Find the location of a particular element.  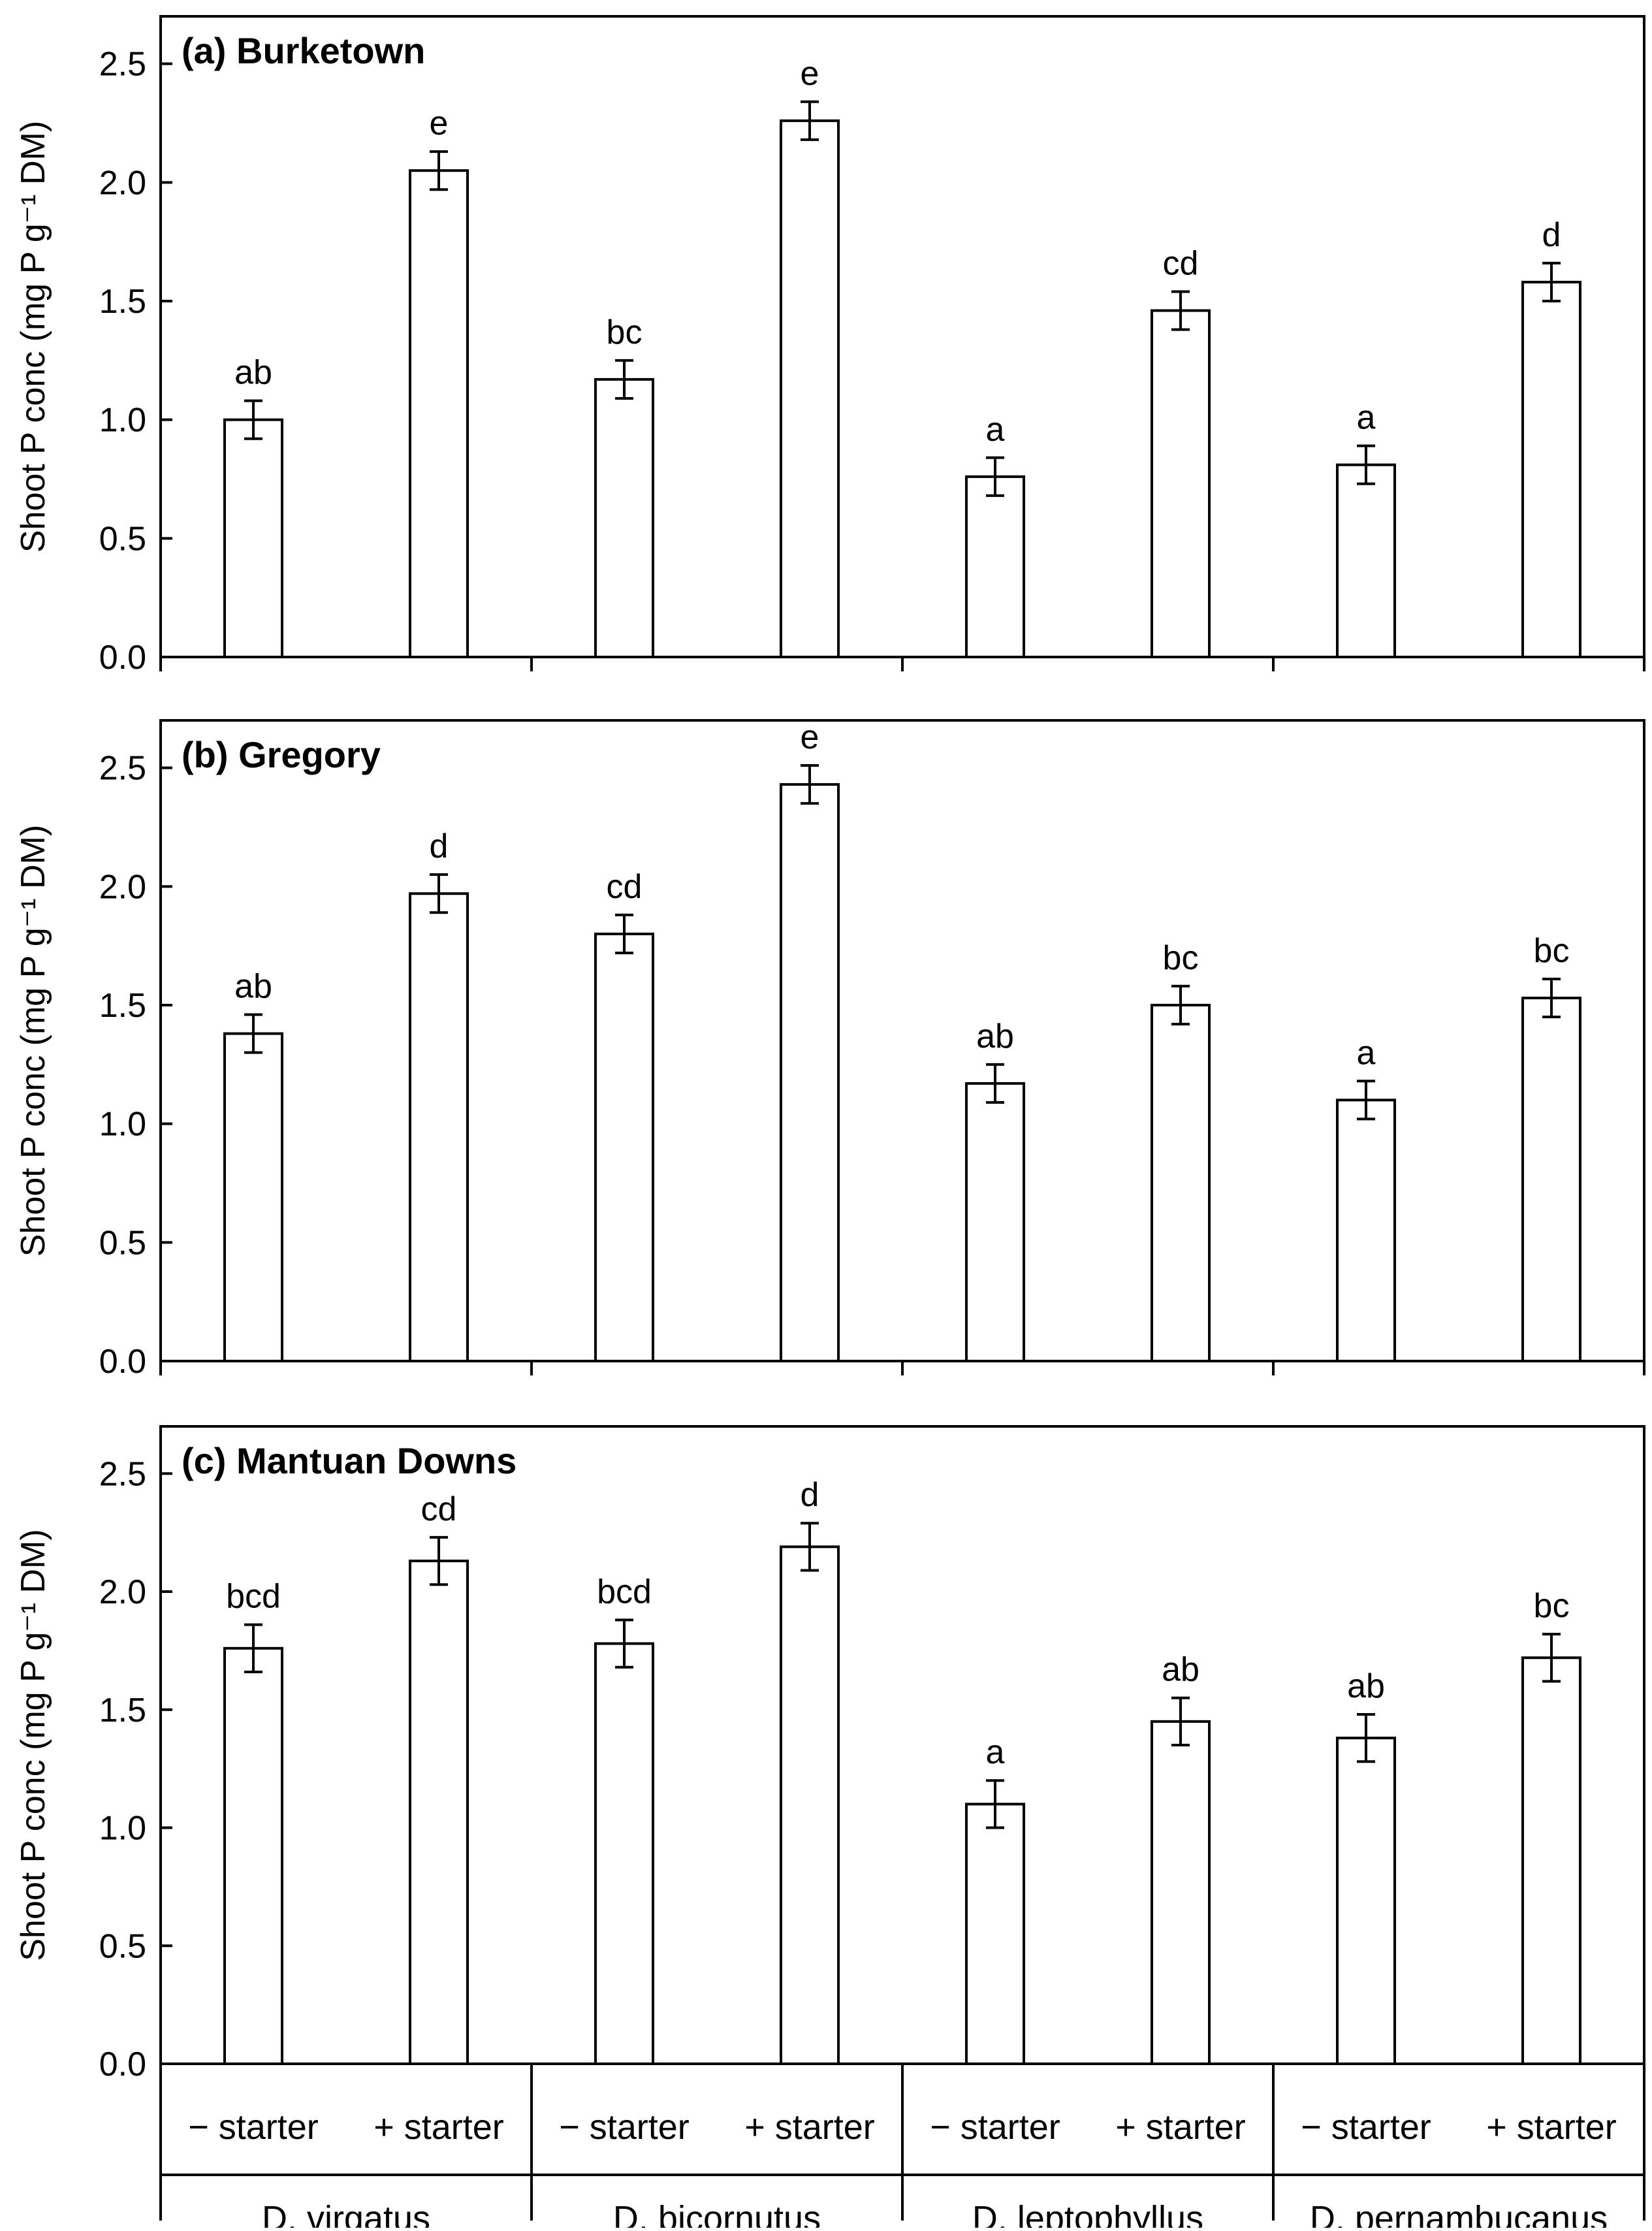

panel-title: (a) Burketown is located at coordinates (304, 51).